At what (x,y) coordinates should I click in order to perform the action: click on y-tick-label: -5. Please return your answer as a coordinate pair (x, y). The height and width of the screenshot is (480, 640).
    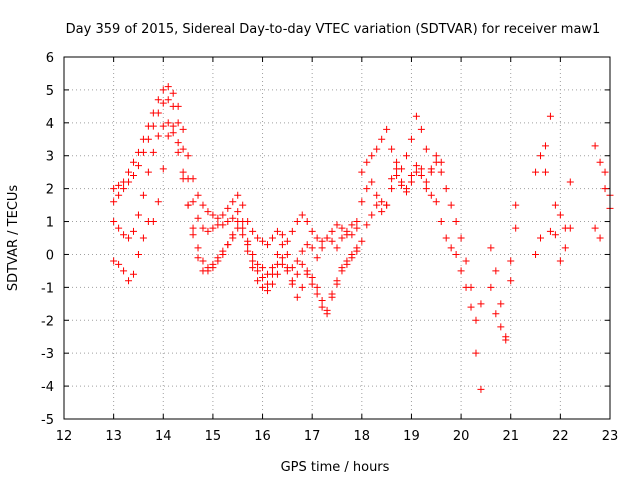
    Looking at the image, I should click on (47, 420).